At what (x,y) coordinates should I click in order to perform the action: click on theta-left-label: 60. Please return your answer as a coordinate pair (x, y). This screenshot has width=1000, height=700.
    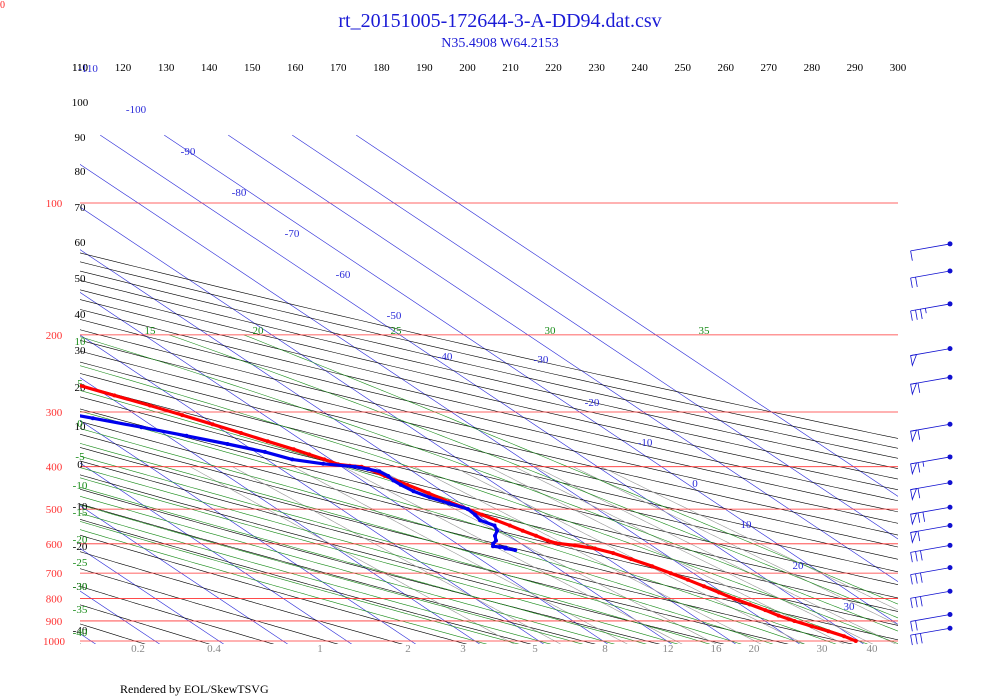
    Looking at the image, I should click on (81, 243).